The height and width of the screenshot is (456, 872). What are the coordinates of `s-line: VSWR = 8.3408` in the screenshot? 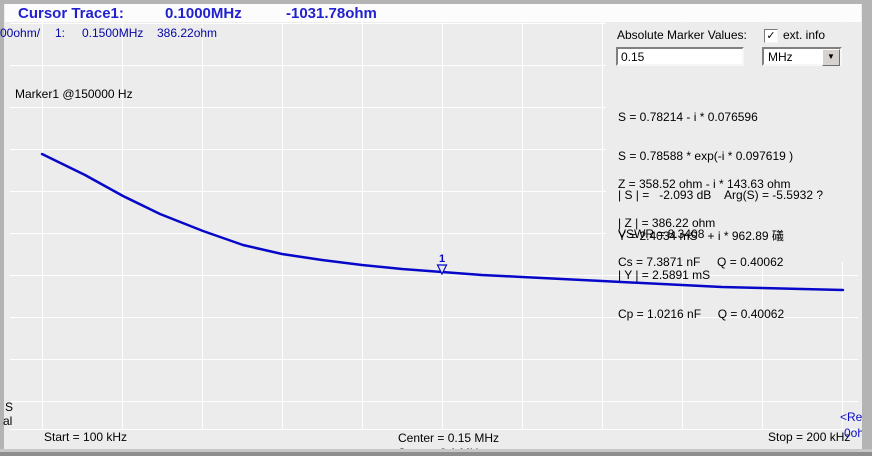 It's located at (661, 234).